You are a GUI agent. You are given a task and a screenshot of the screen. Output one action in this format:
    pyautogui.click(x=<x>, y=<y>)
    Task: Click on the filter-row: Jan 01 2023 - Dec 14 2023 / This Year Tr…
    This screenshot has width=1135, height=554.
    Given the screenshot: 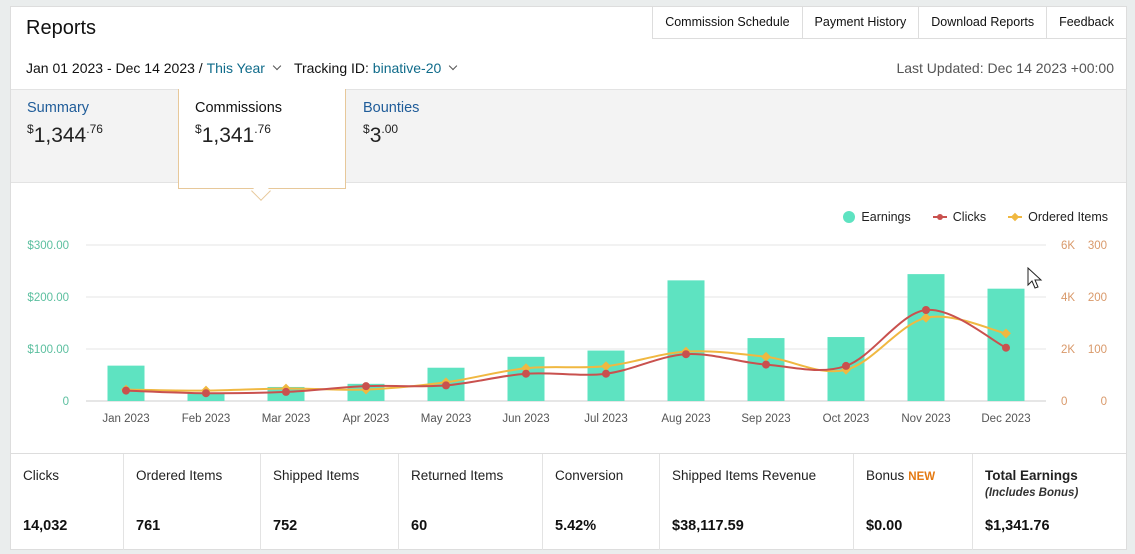 What is the action you would take?
    pyautogui.click(x=248, y=68)
    